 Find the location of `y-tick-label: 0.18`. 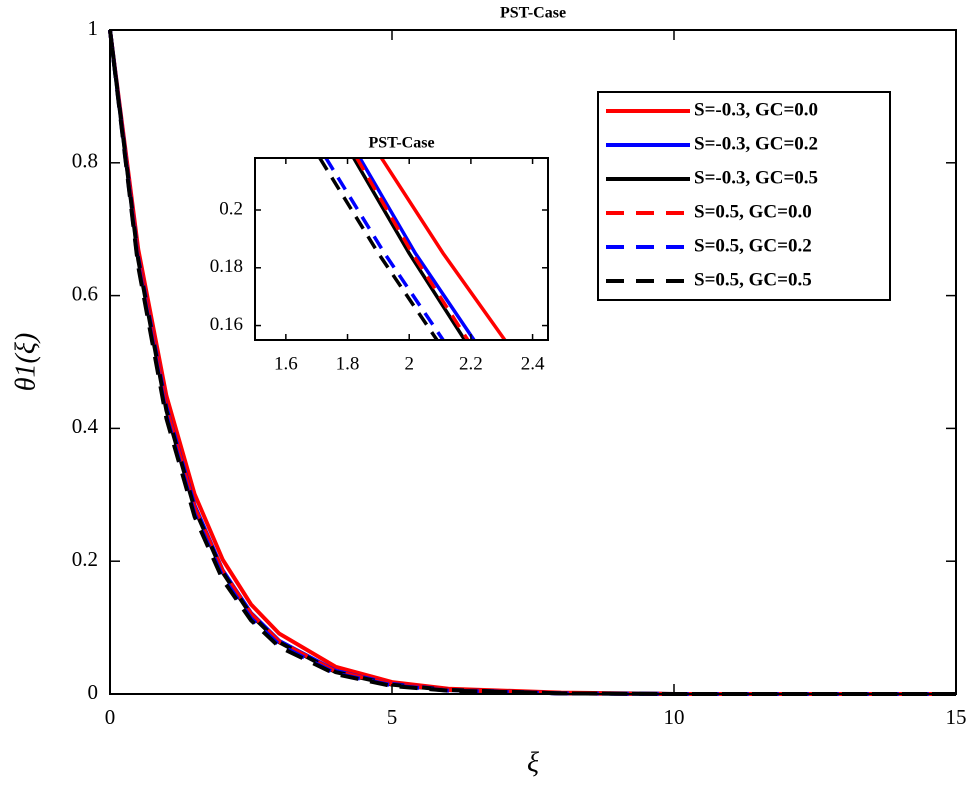

y-tick-label: 0.18 is located at coordinates (226, 266).